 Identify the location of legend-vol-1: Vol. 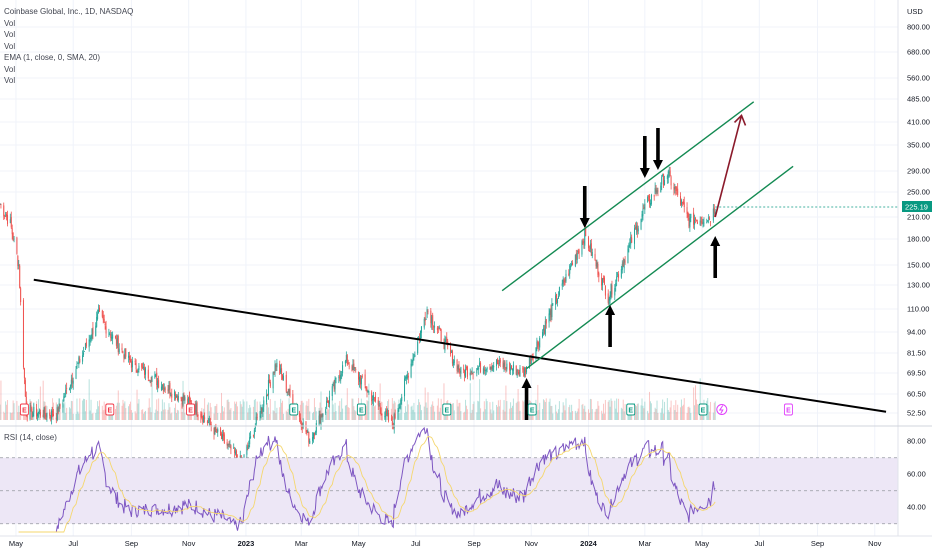
(10, 23).